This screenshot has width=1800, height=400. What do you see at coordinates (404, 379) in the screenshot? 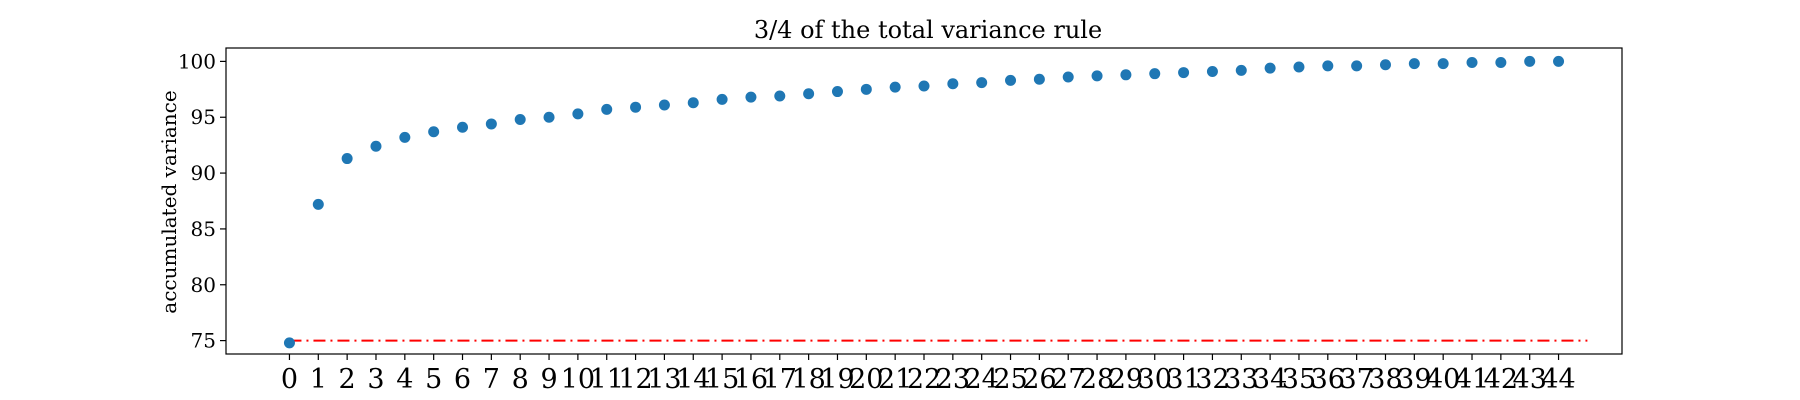
I see `x-tick-label: 4` at bounding box center [404, 379].